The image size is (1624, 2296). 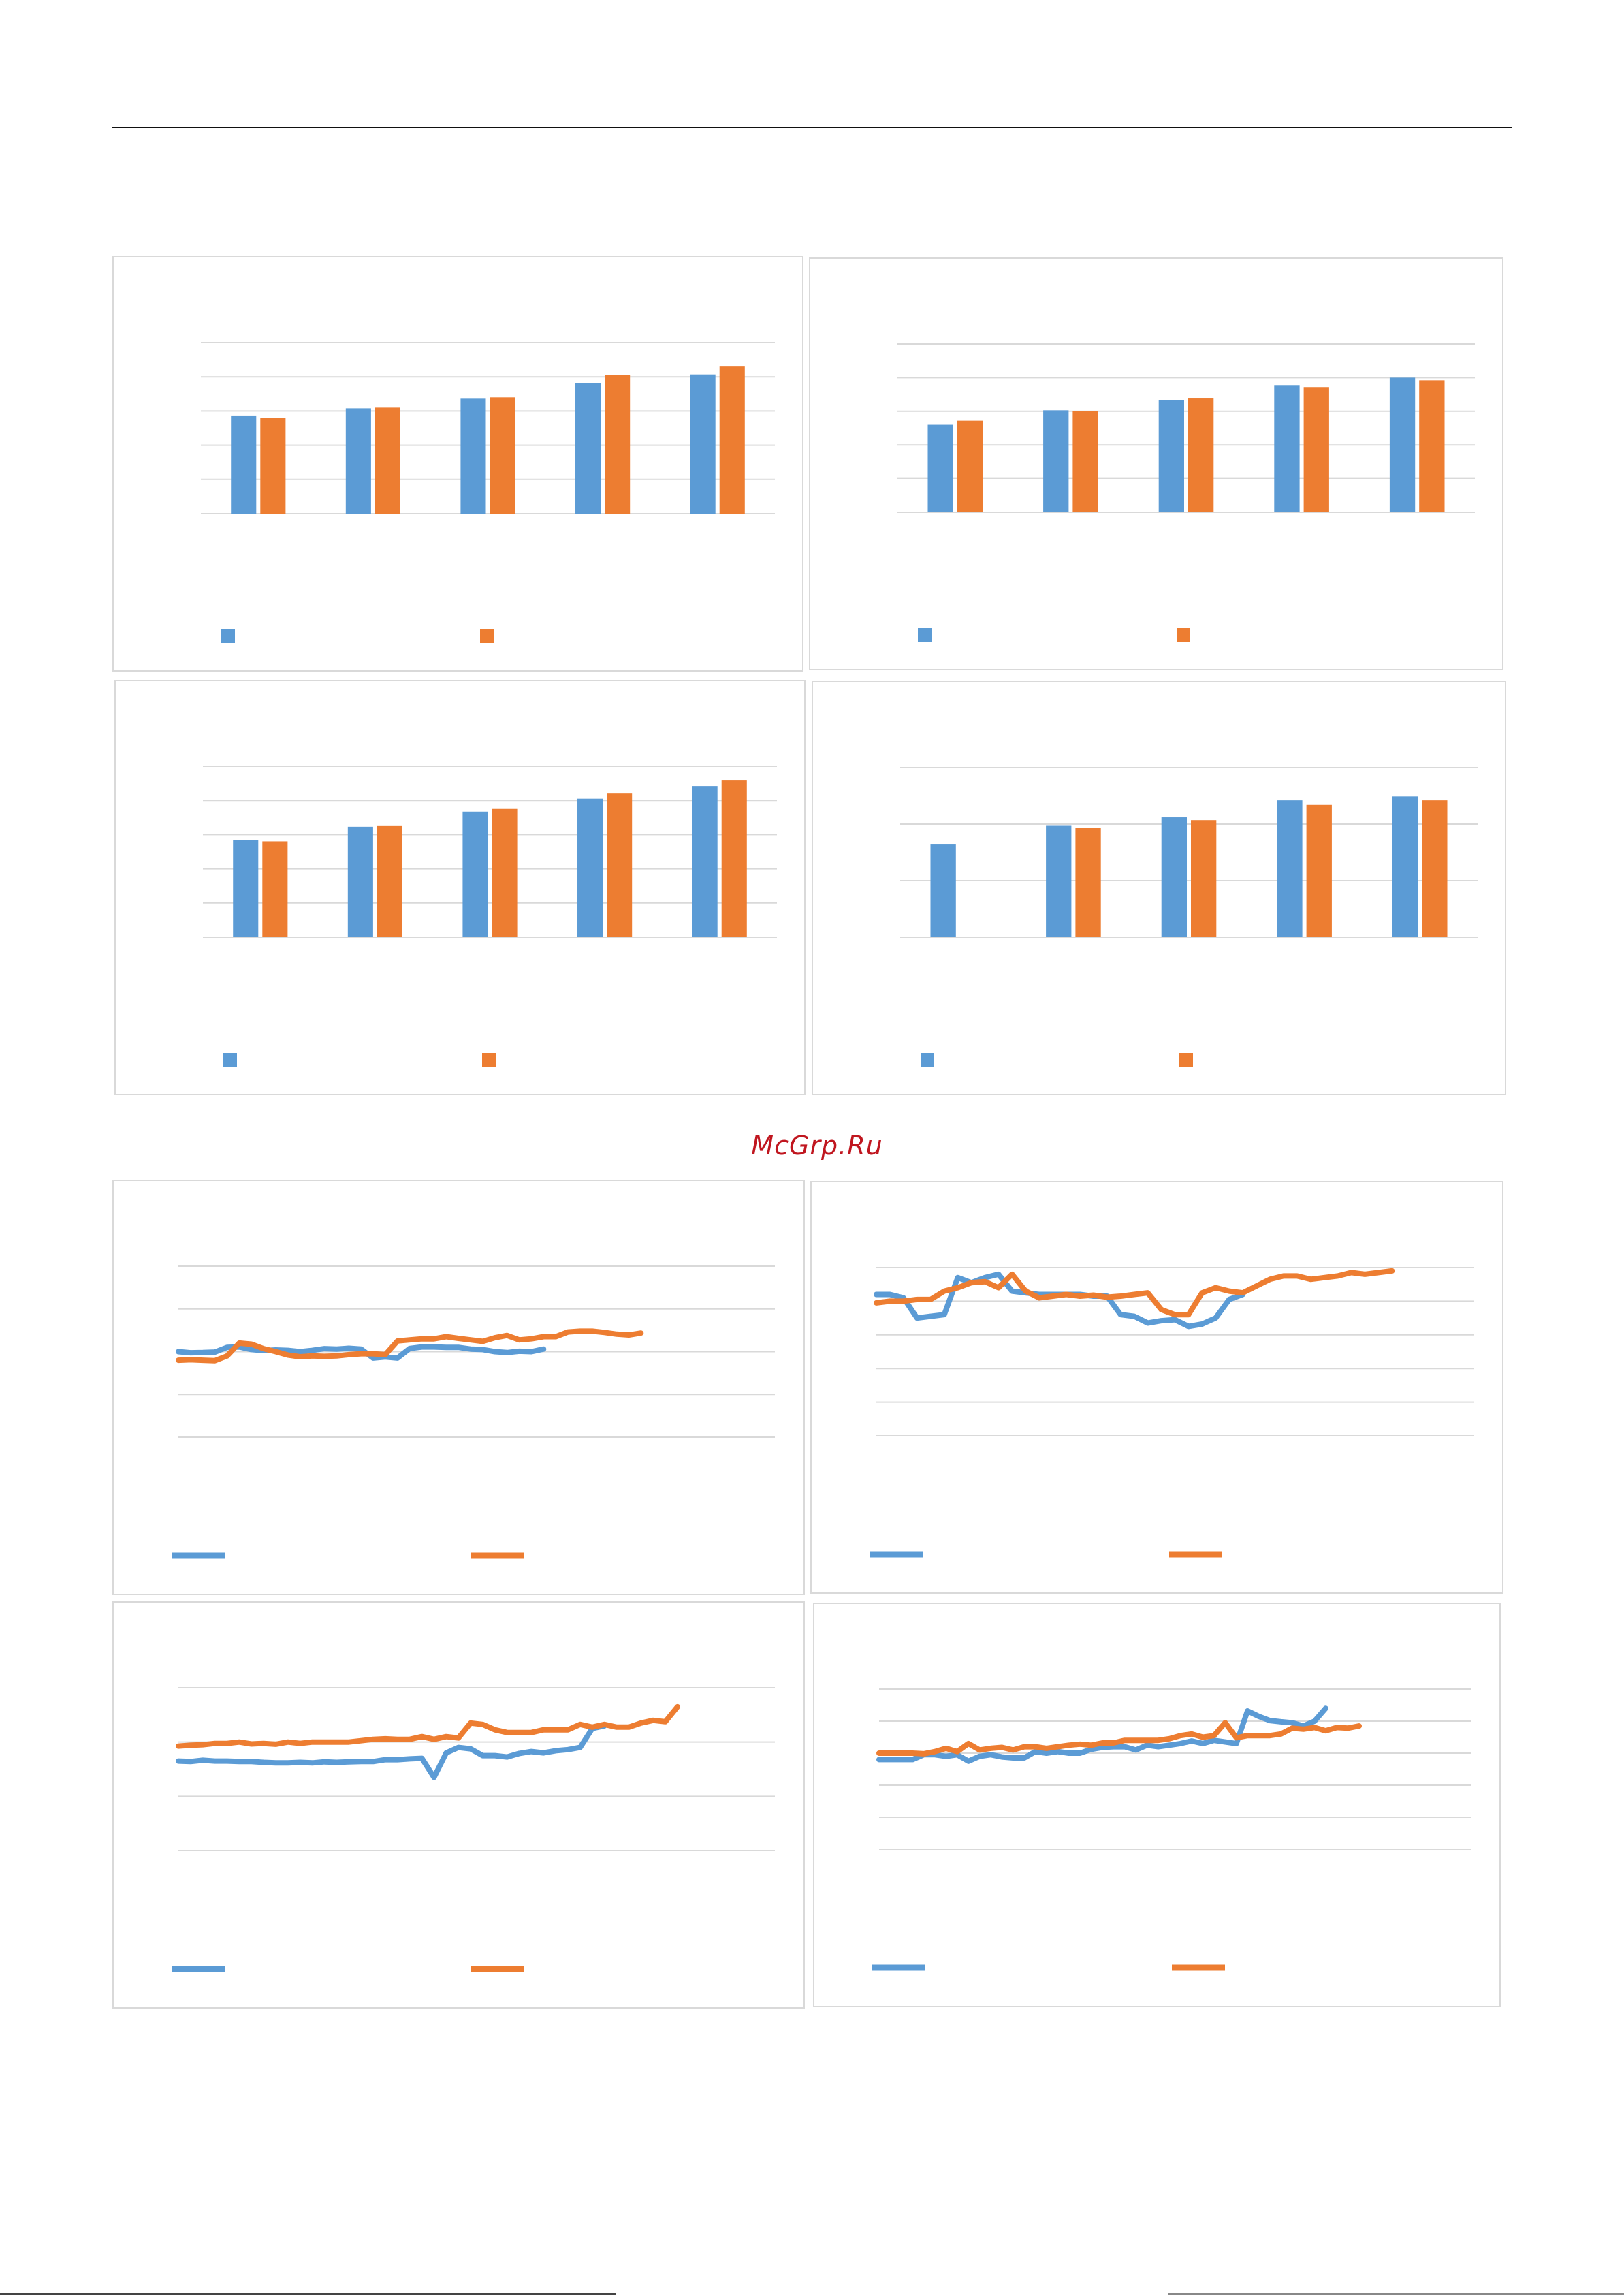 I want to click on footer-rule-right, so click(x=1396, y=2294).